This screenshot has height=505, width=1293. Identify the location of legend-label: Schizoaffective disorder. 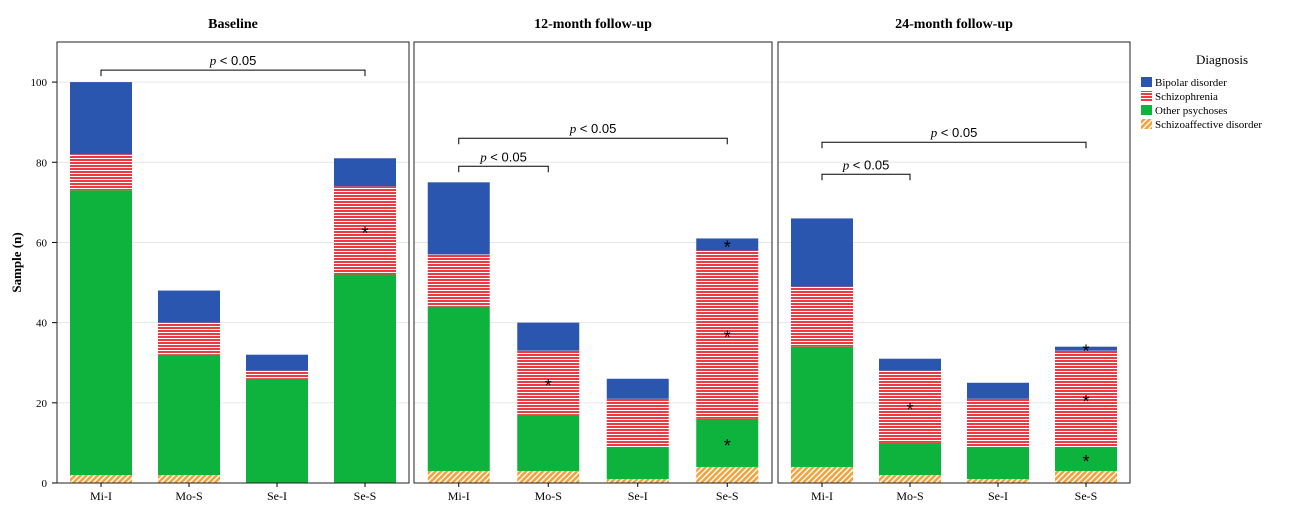
(1208, 125).